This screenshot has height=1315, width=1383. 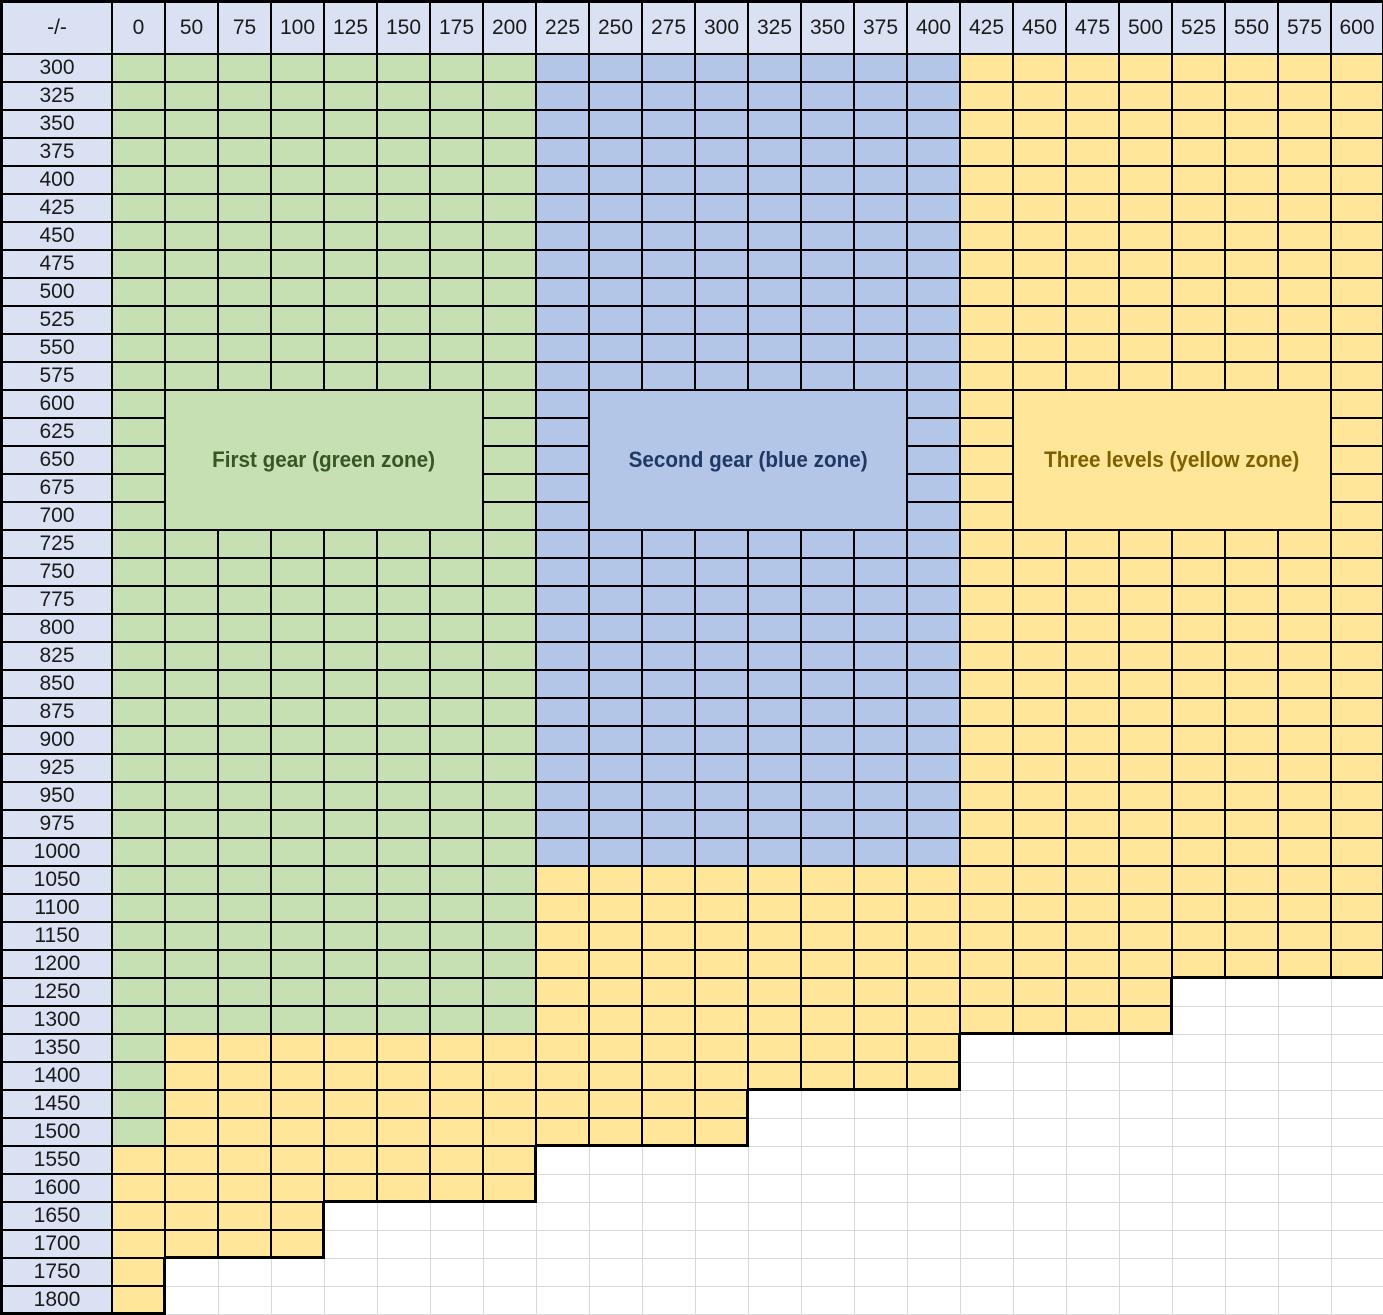 What do you see at coordinates (58, 965) in the screenshot?
I see `row-header-cell: 1200` at bounding box center [58, 965].